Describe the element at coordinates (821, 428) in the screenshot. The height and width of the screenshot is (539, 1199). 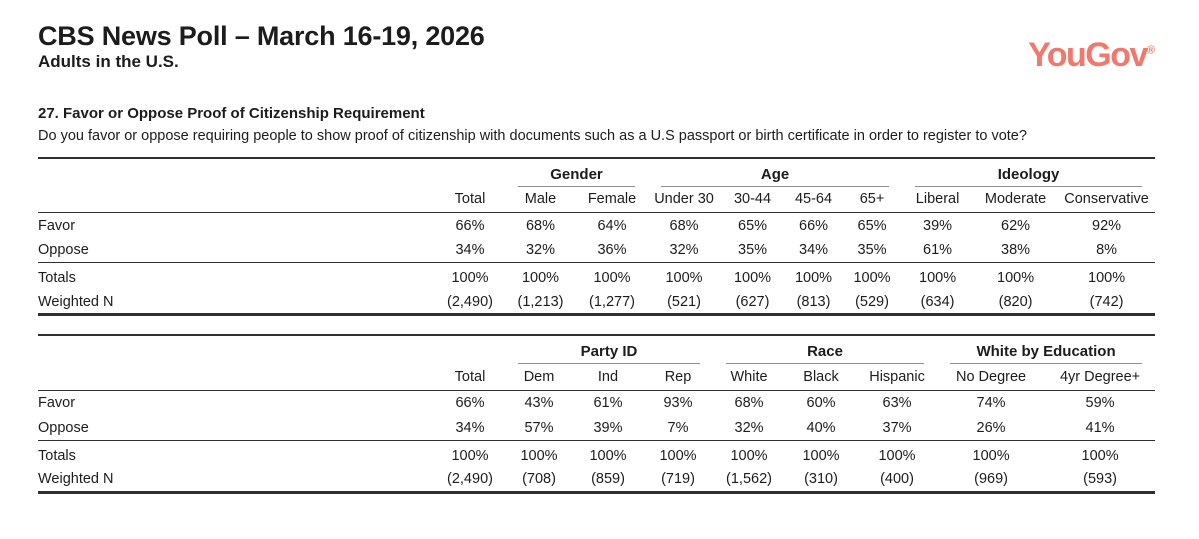
I see `table-cell: 40%` at that location.